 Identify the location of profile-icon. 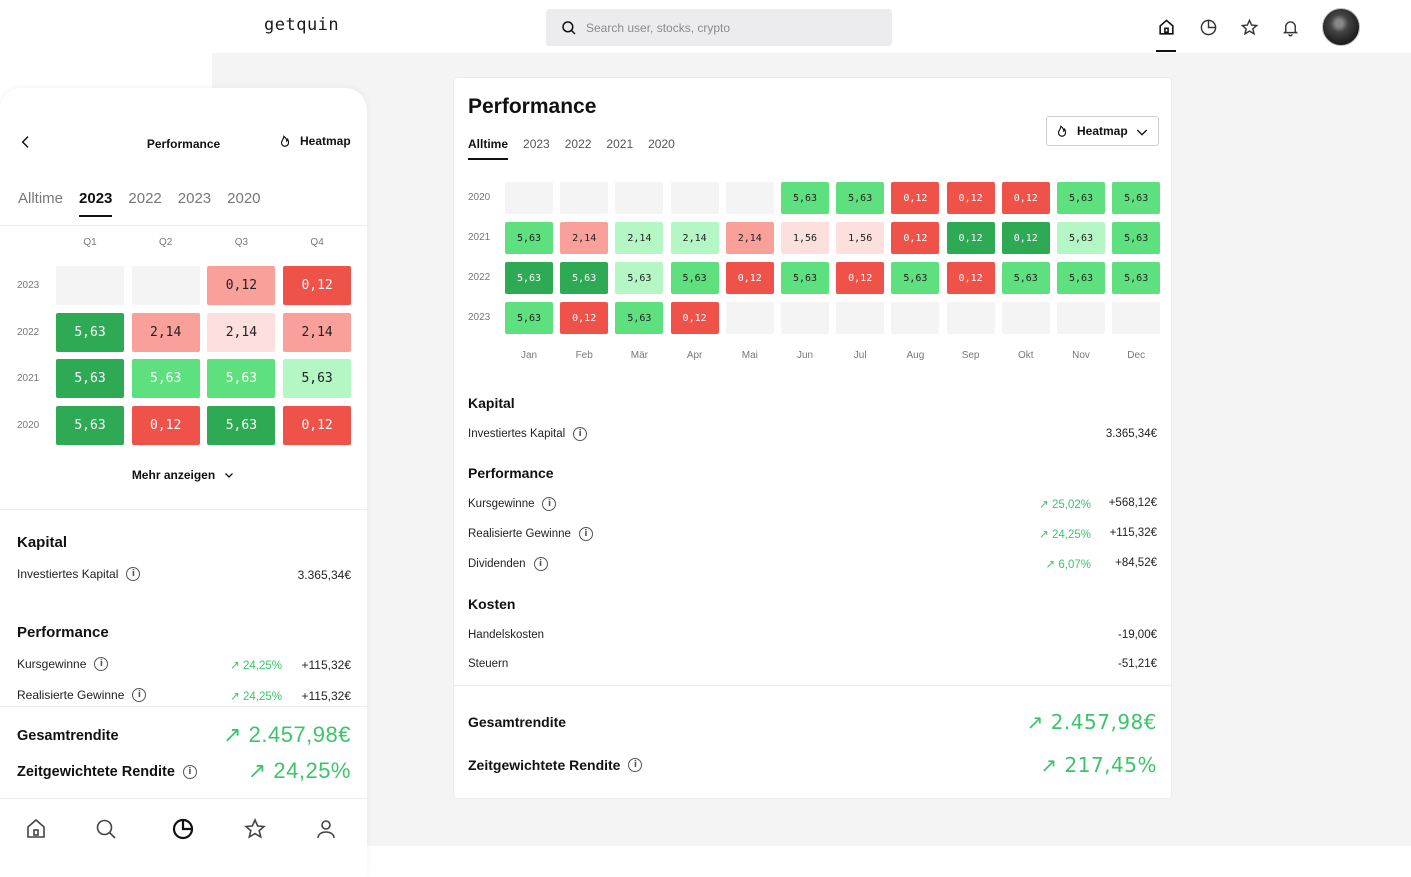
(326, 829).